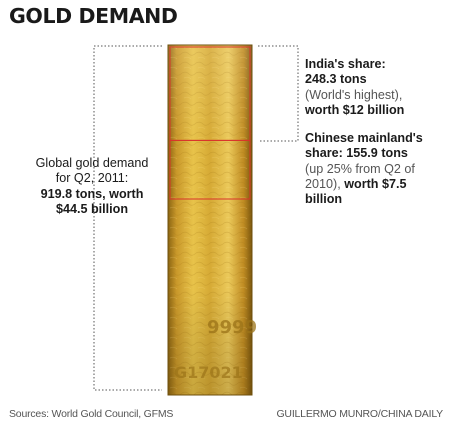  I want to click on india-bracket, so click(278, 93).